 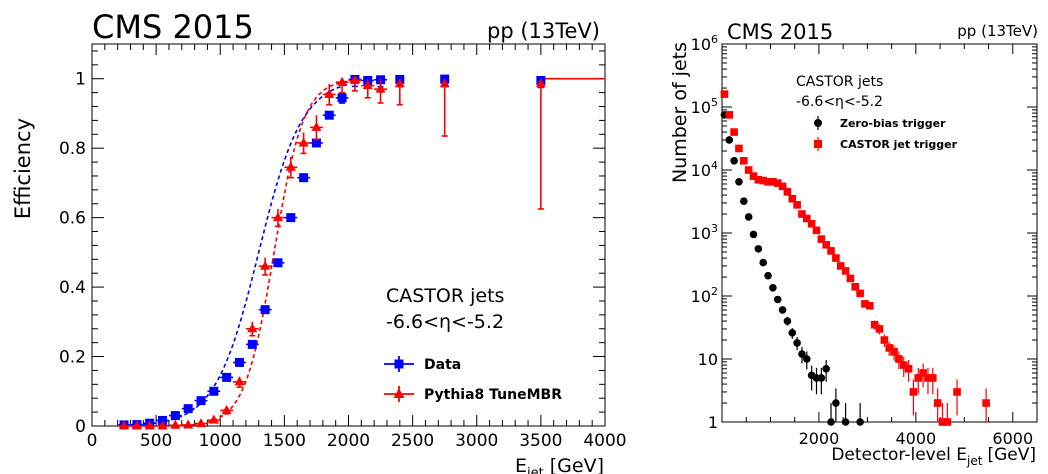 I want to click on x-axis-title: Ejet [GeV], so click(x=559, y=464).